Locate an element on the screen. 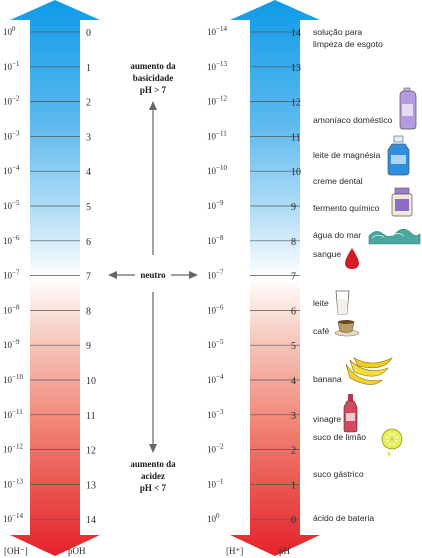 The height and width of the screenshot is (558, 422). ph-value-label: 0 is located at coordinates (293, 520).